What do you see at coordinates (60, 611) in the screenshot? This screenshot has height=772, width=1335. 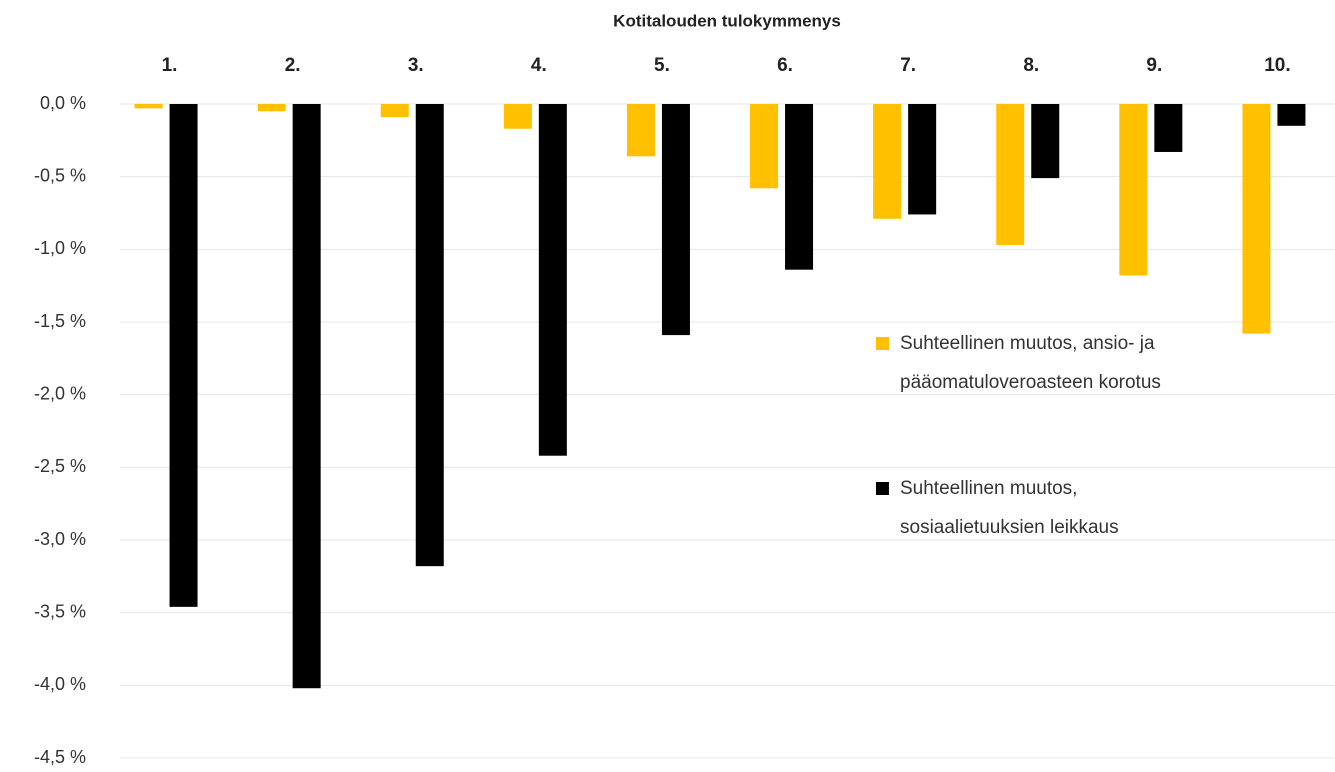 I see `y-tick-label: -3,5 %` at bounding box center [60, 611].